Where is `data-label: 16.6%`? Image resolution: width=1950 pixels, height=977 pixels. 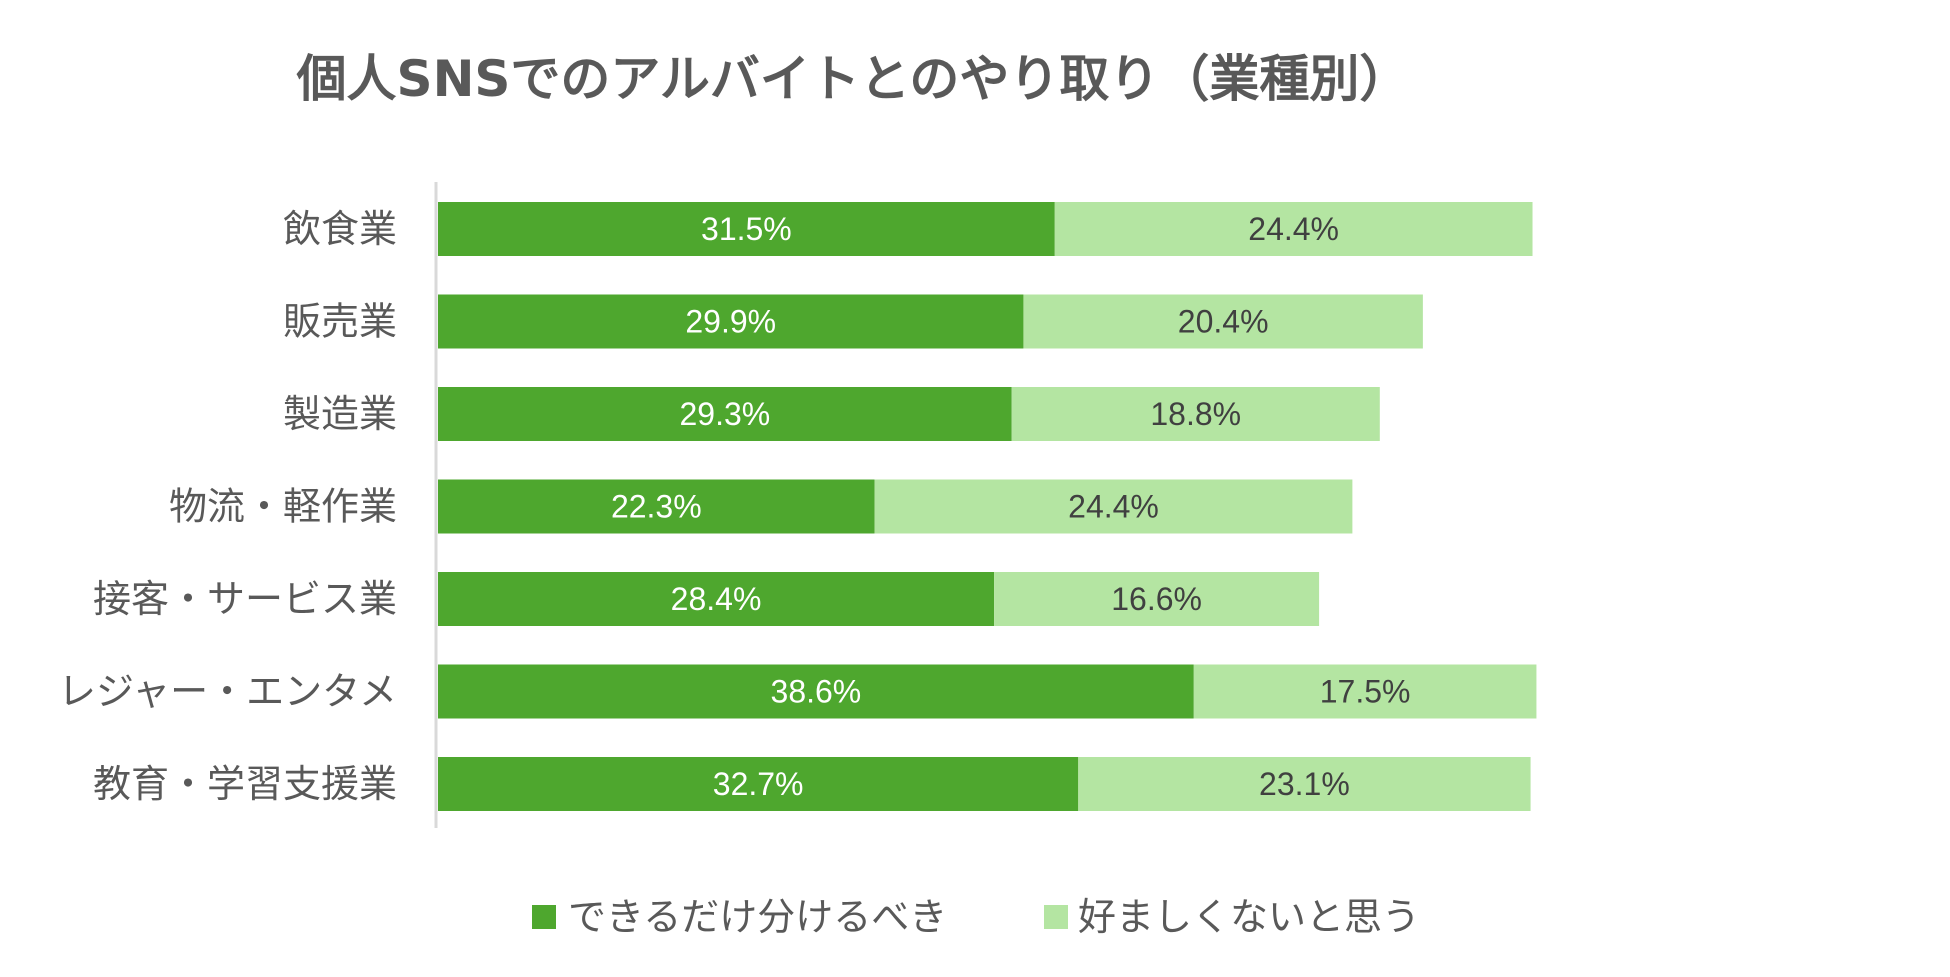 data-label: 16.6% is located at coordinates (1156, 599).